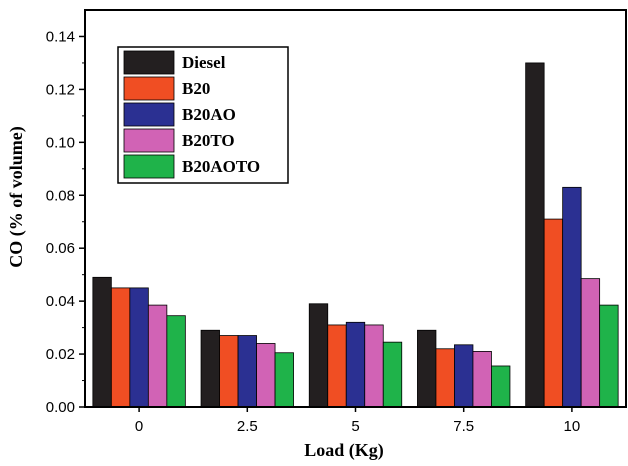 The height and width of the screenshot is (466, 628). Describe the element at coordinates (196, 88) in the screenshot. I see `legend-label-b20: B20` at that location.